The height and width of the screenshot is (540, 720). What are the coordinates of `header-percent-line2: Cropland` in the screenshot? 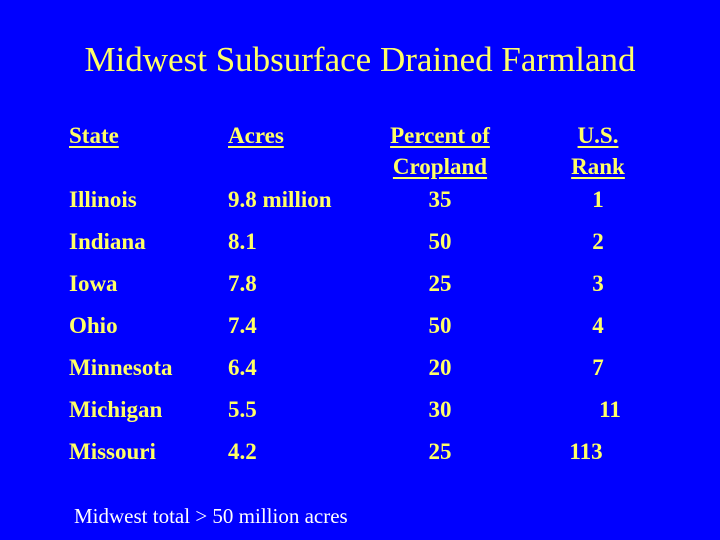 It's located at (440, 166).